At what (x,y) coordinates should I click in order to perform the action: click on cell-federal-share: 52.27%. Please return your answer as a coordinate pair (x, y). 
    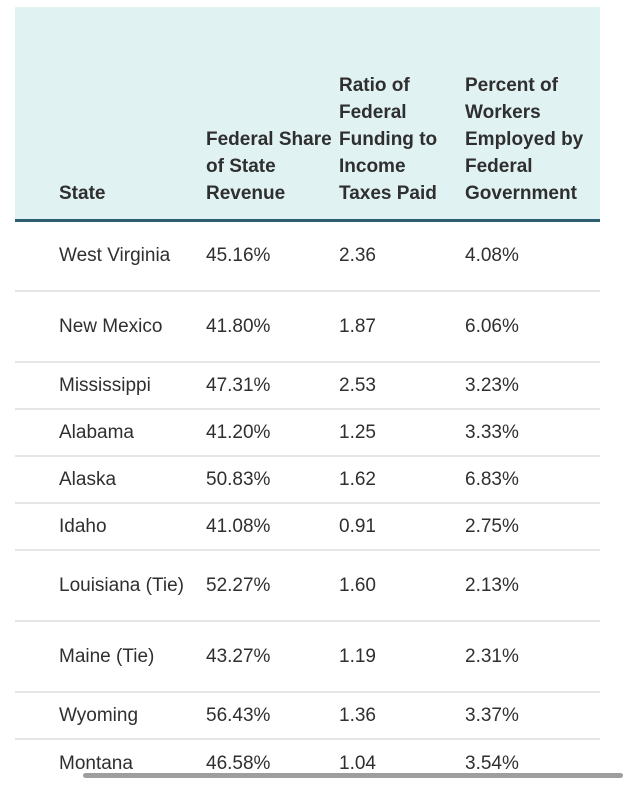
    Looking at the image, I should click on (272, 586).